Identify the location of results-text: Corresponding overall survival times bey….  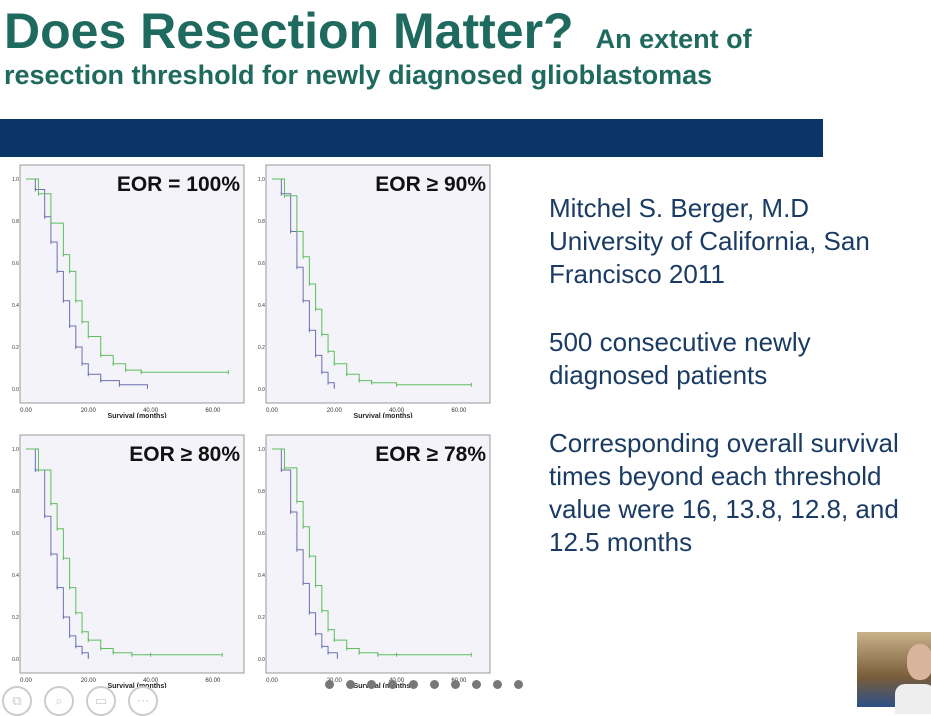
(724, 492).